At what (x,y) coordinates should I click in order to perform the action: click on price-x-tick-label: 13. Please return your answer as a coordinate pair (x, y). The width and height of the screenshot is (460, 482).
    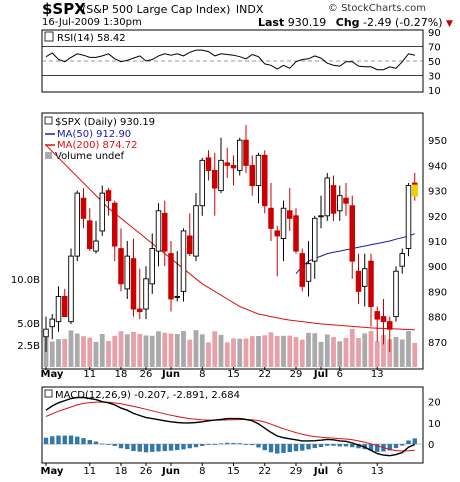
    Looking at the image, I should click on (377, 374).